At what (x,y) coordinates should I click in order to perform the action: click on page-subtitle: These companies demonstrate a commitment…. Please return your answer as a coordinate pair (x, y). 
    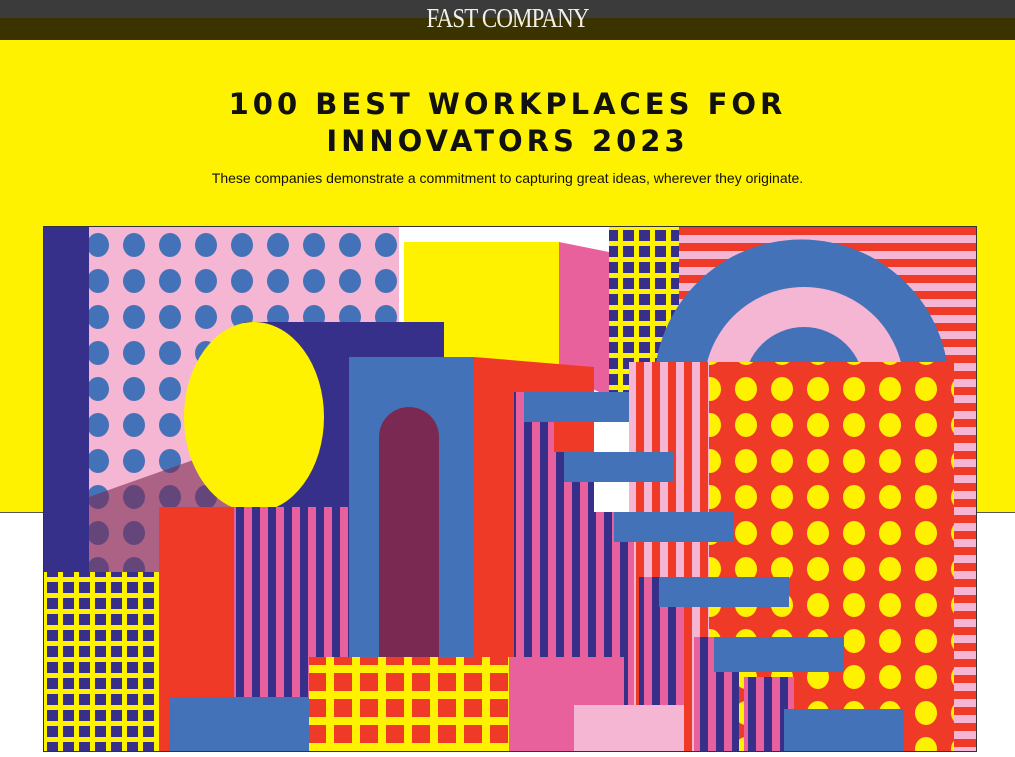
    Looking at the image, I should click on (507, 178).